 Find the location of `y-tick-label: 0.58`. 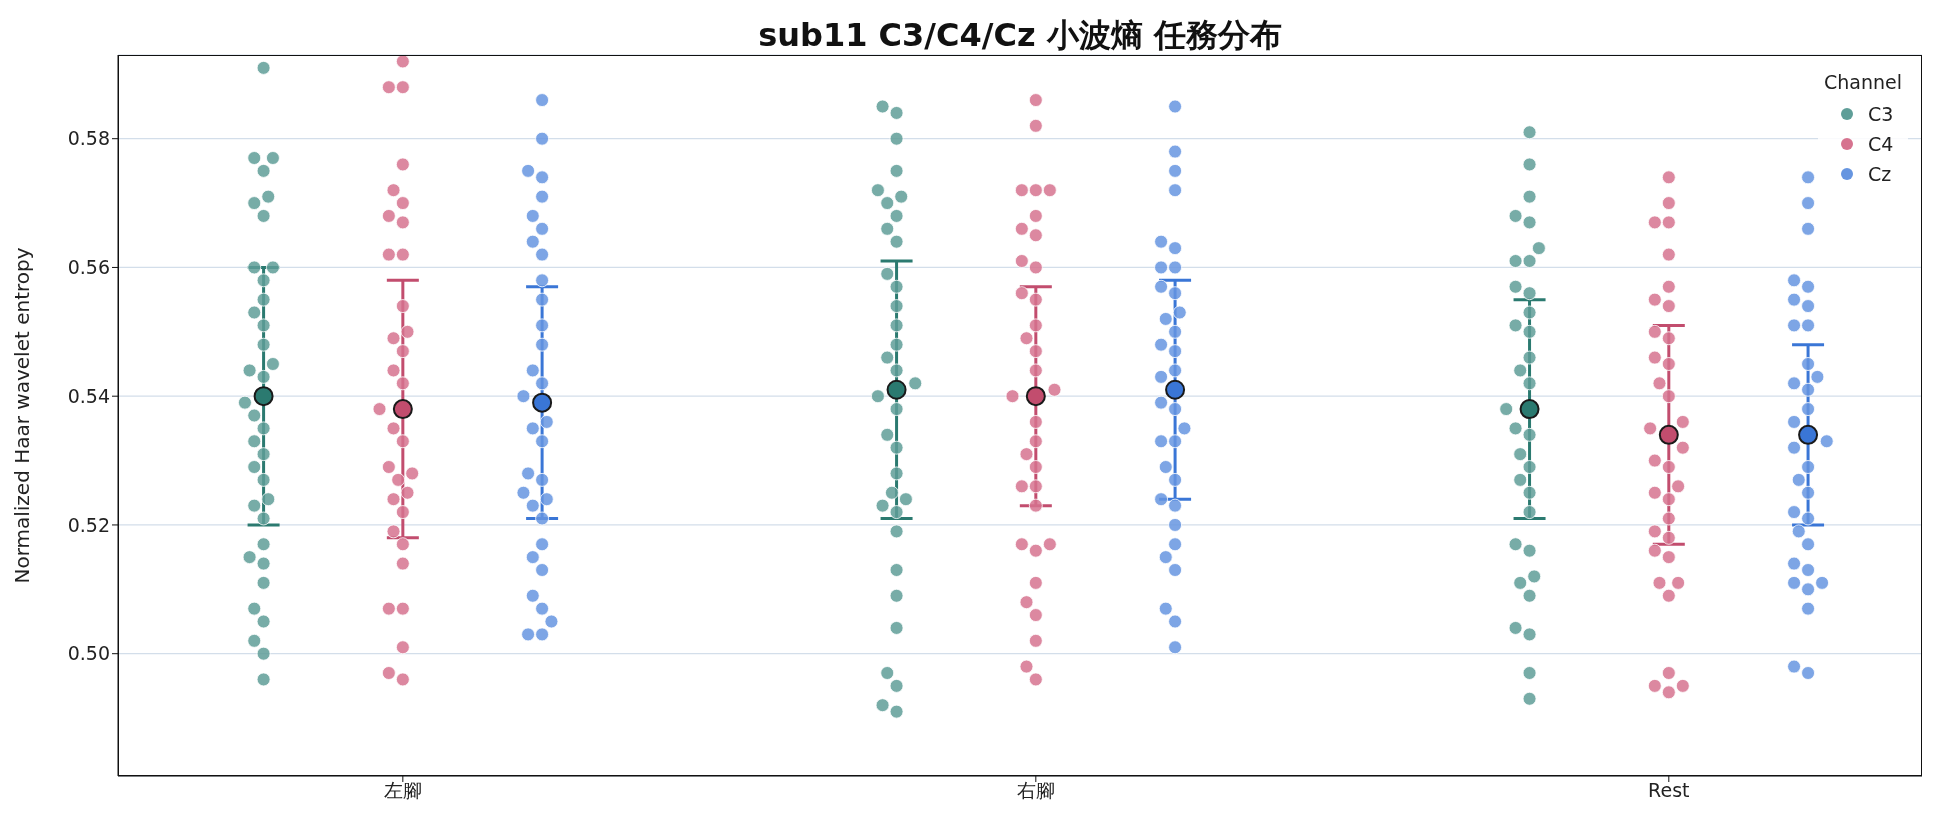

y-tick-label: 0.58 is located at coordinates (88, 138).